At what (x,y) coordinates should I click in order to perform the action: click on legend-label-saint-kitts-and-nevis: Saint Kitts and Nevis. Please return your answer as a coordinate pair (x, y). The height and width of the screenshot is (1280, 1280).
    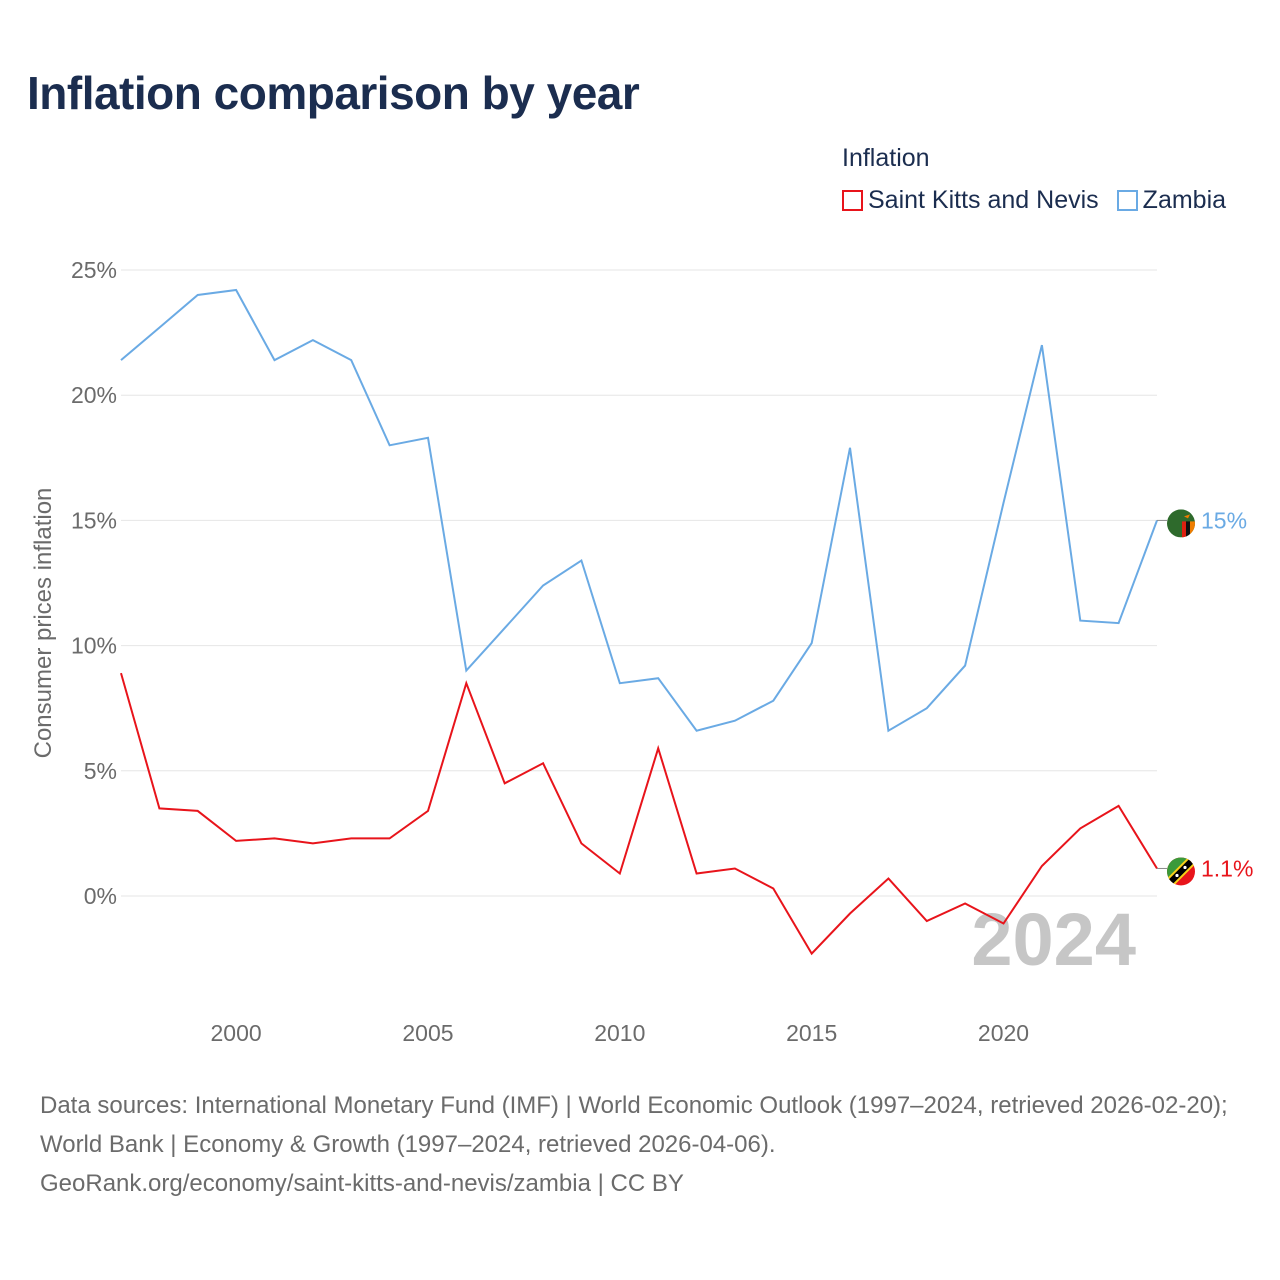
    Looking at the image, I should click on (983, 200).